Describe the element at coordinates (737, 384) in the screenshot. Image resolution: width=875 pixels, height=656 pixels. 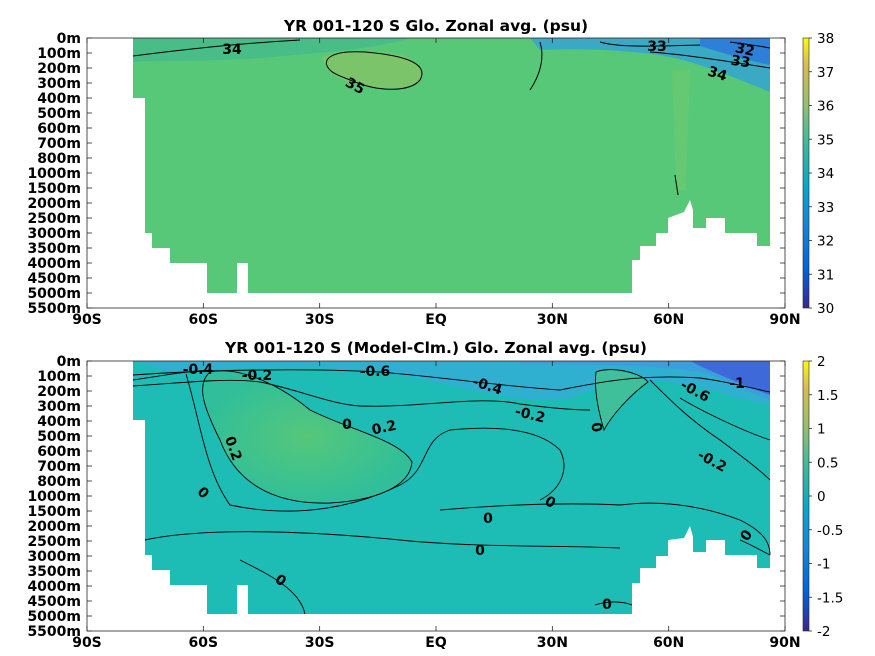
I see `contour-label: -1` at that location.